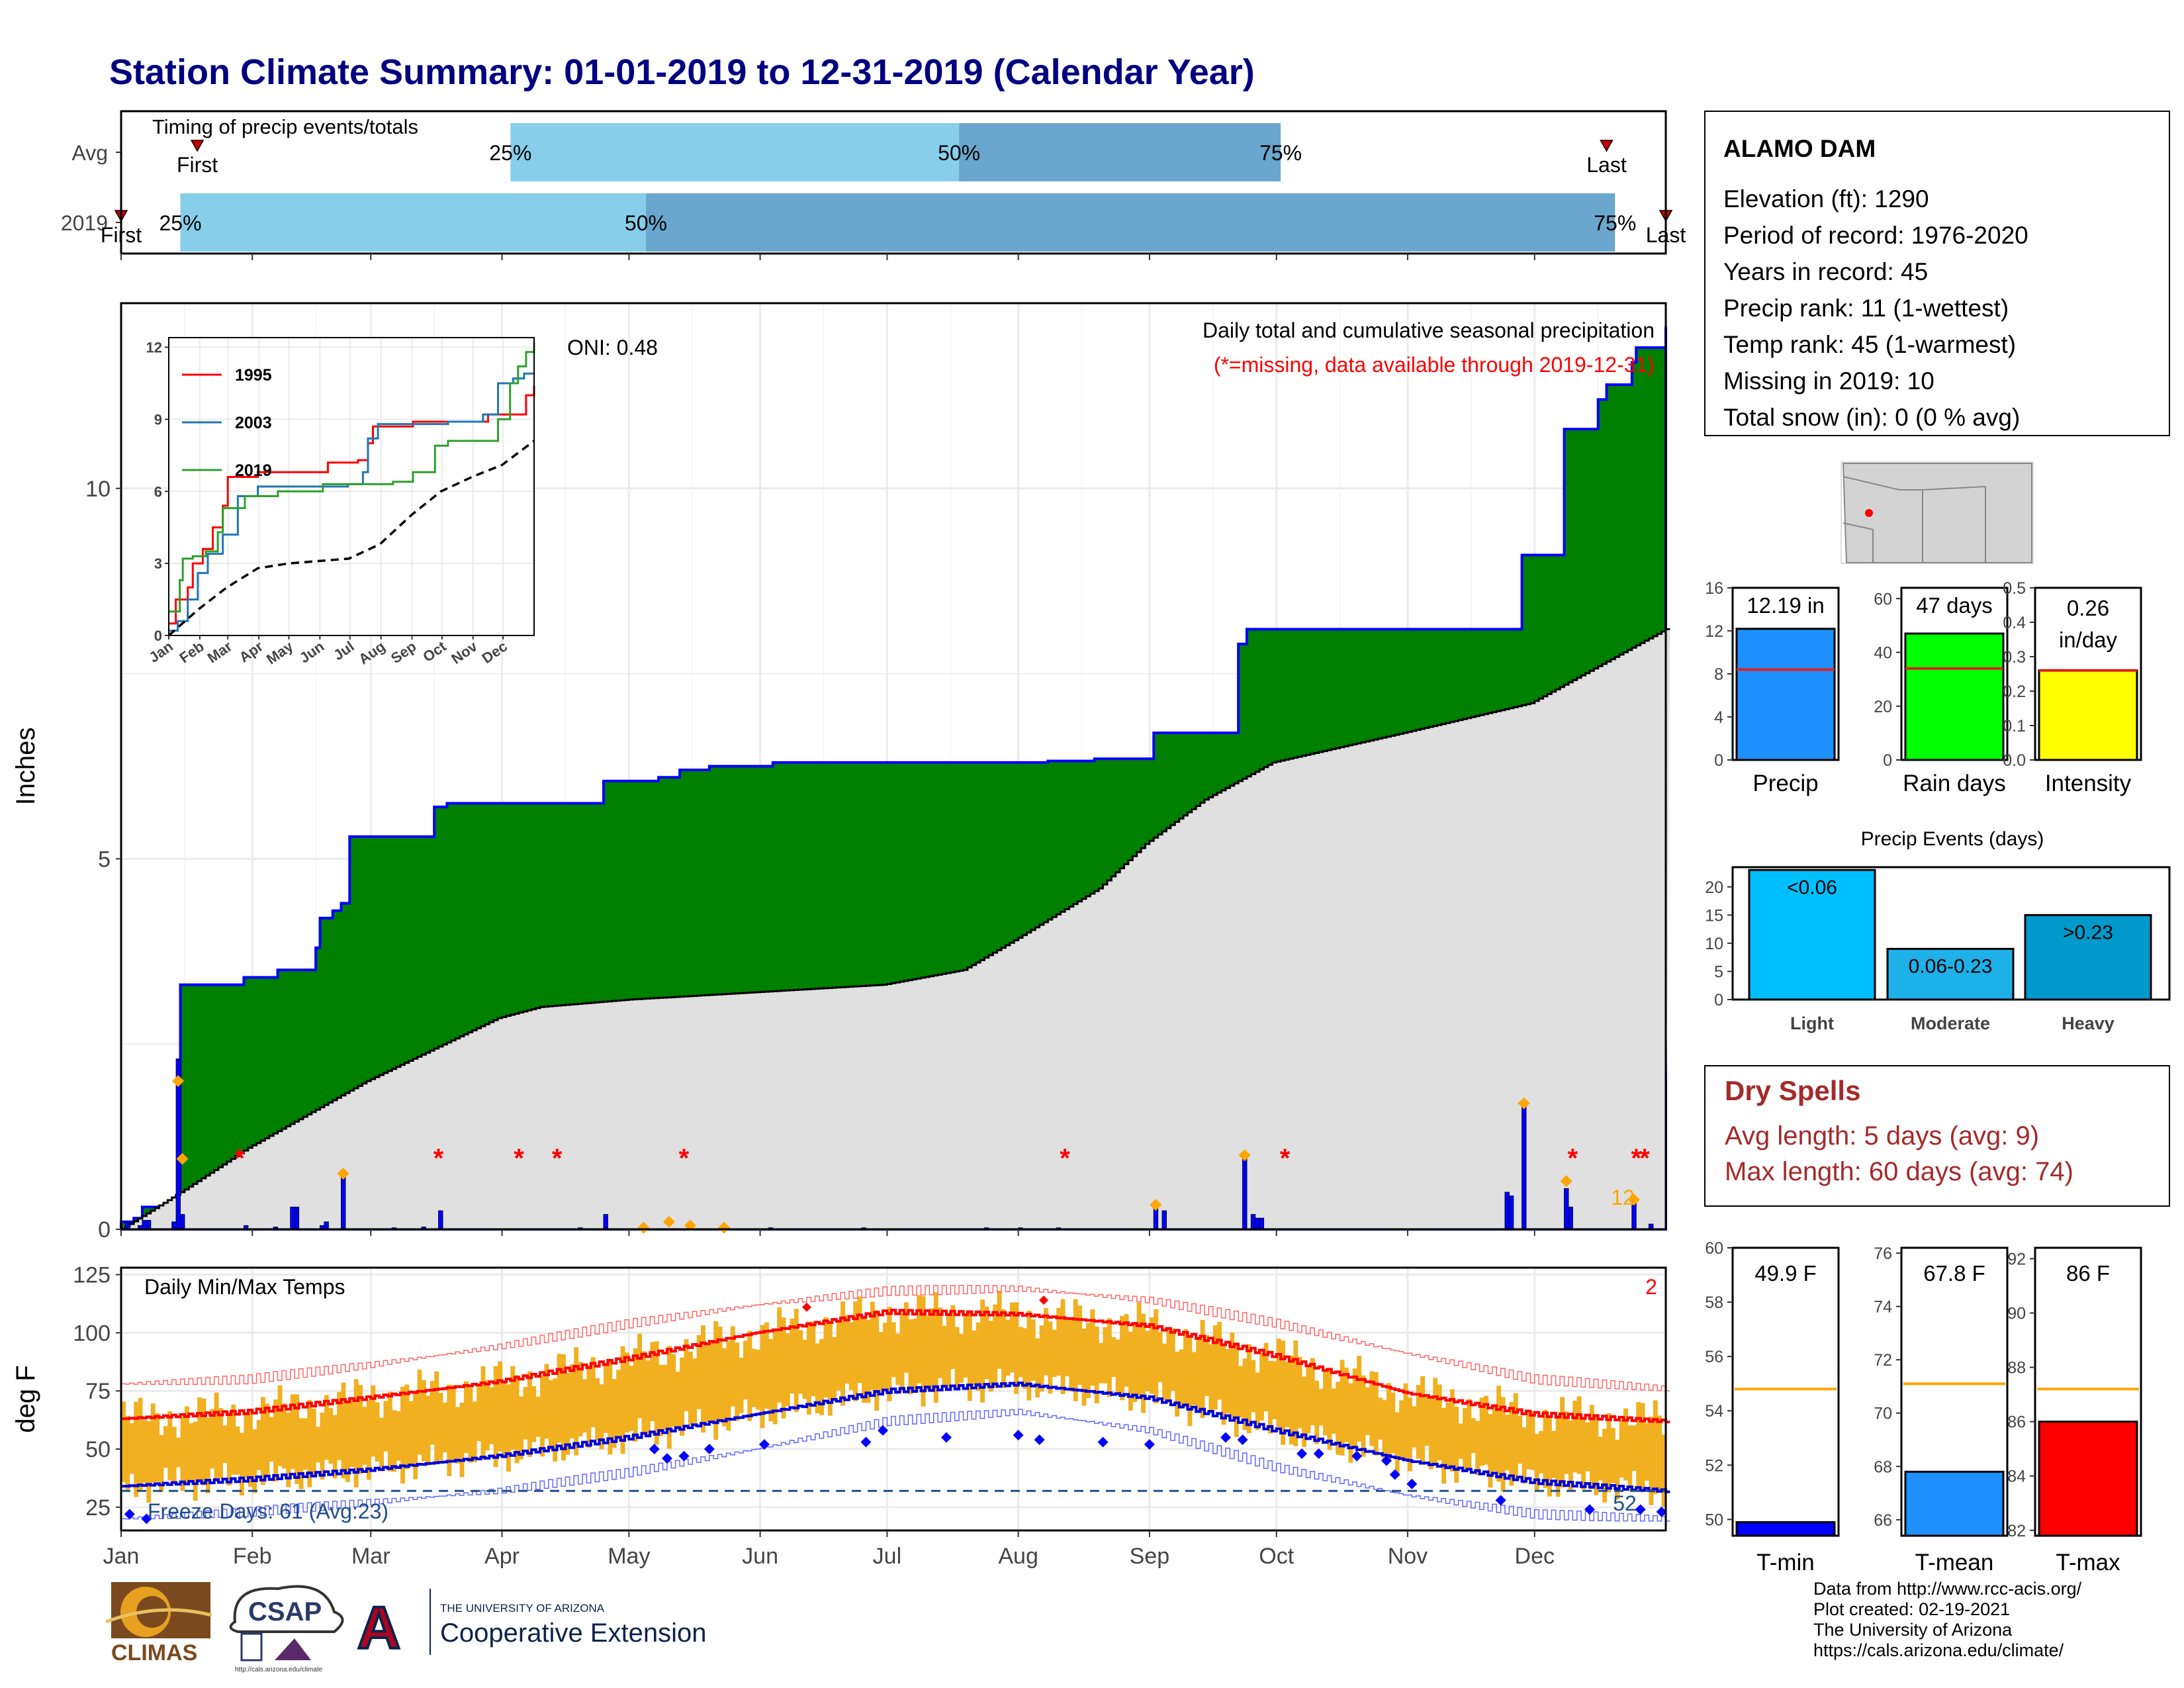 The width and height of the screenshot is (2184, 1688). I want to click on event-y-tick: 20, so click(1714, 887).